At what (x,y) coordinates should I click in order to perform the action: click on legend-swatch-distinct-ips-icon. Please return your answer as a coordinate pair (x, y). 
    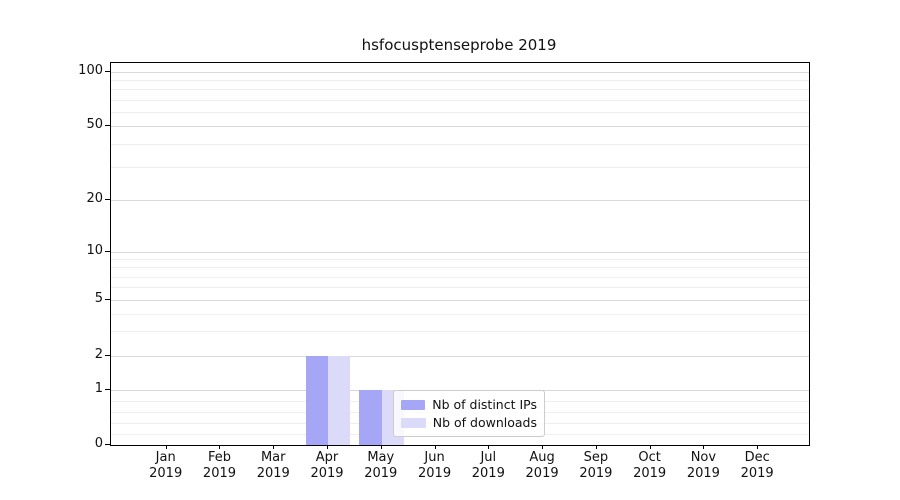
    Looking at the image, I should click on (413, 404).